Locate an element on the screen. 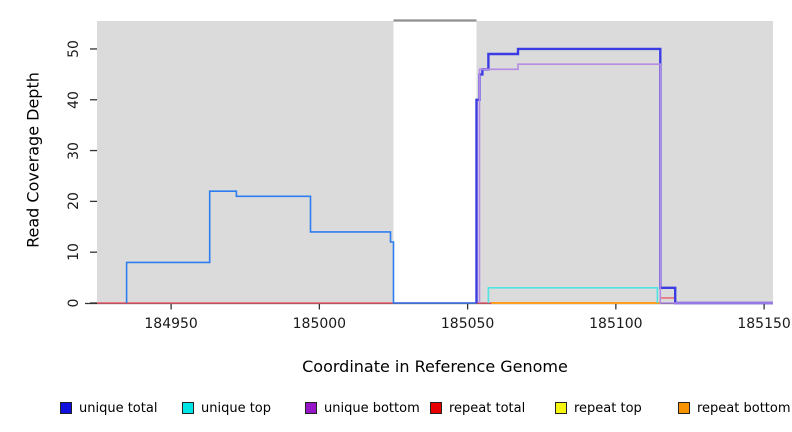 The height and width of the screenshot is (432, 792). y-tick-label: 0 is located at coordinates (74, 303).